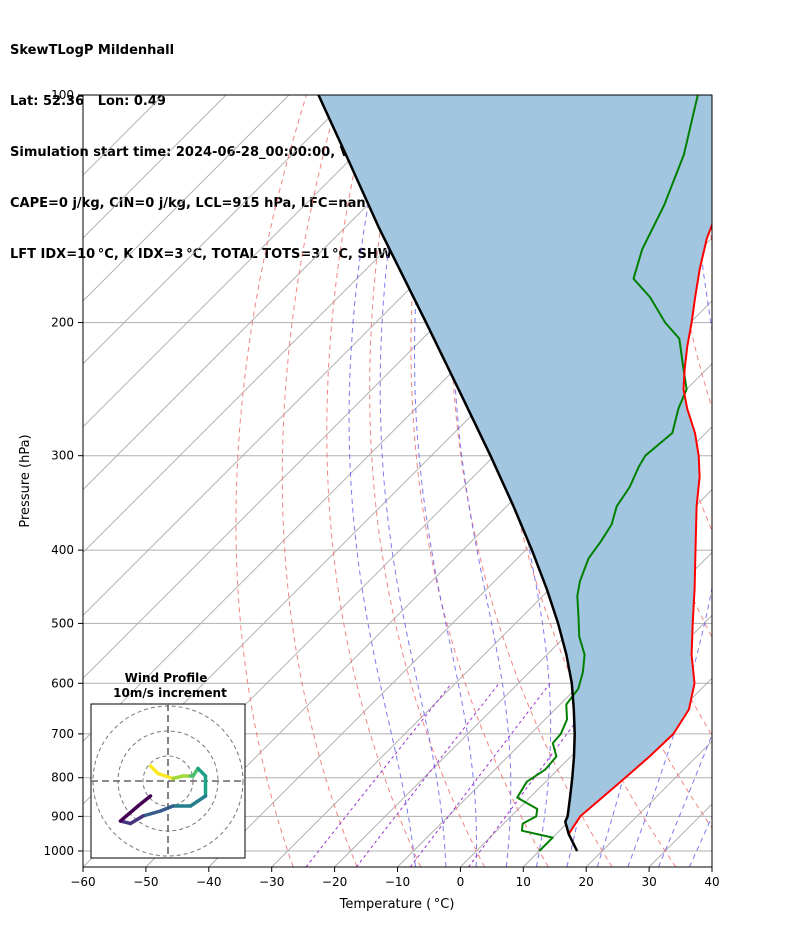 This screenshot has width=794, height=937. What do you see at coordinates (397, 904) in the screenshot?
I see `x-axis-label: Temperature ( °C)` at bounding box center [397, 904].